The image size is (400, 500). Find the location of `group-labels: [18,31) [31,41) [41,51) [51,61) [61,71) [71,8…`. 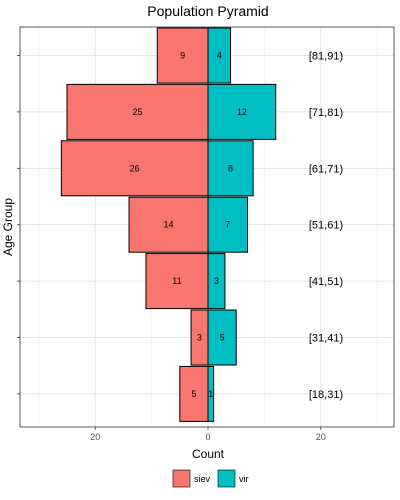

group-labels: [18,31) [31,41) [41,51) [51,61) [61,71) [71,8… is located at coordinates (326, 226).